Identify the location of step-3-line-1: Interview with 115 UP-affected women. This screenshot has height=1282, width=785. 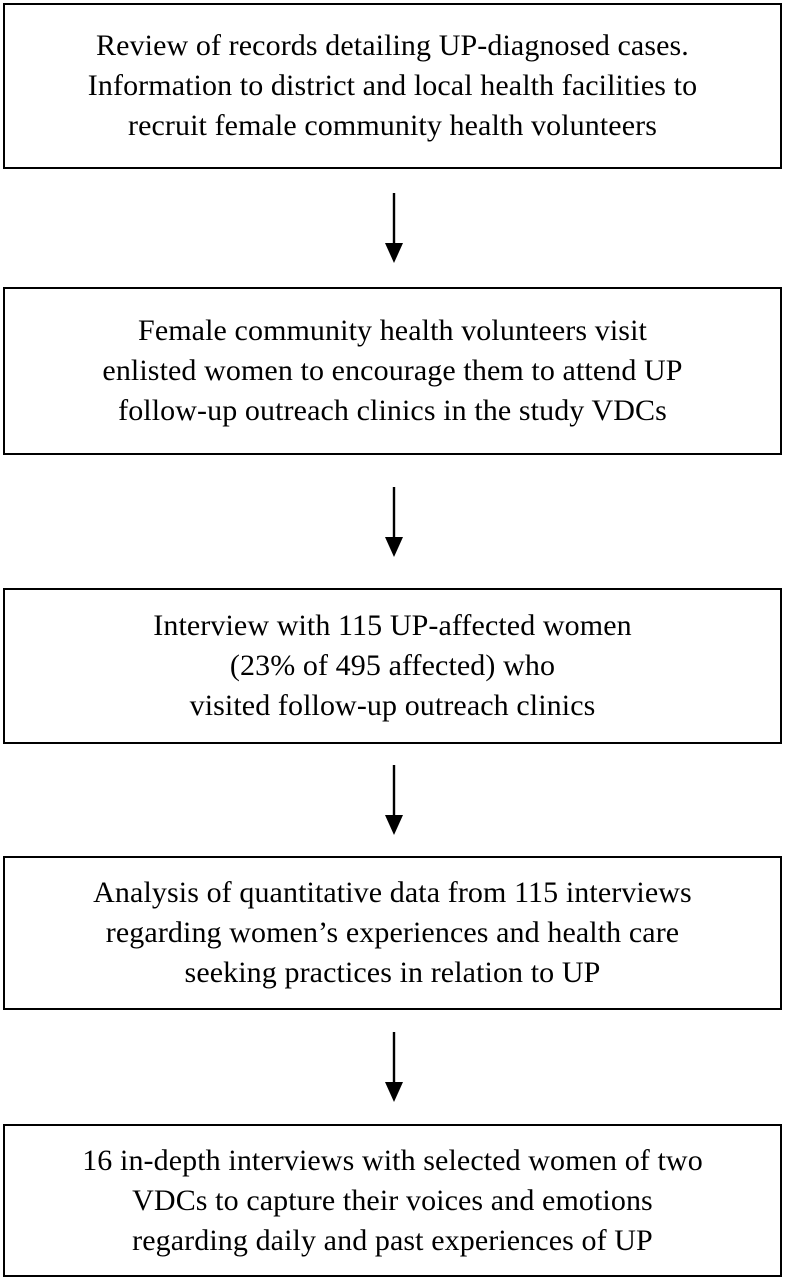
(392, 625).